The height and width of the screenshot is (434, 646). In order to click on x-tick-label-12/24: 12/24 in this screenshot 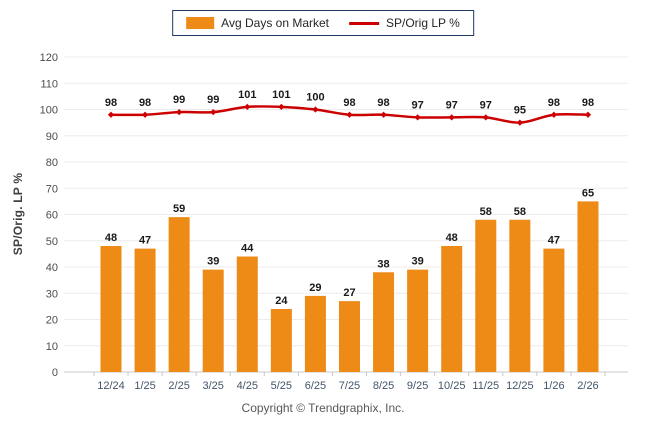, I will do `click(111, 386)`.